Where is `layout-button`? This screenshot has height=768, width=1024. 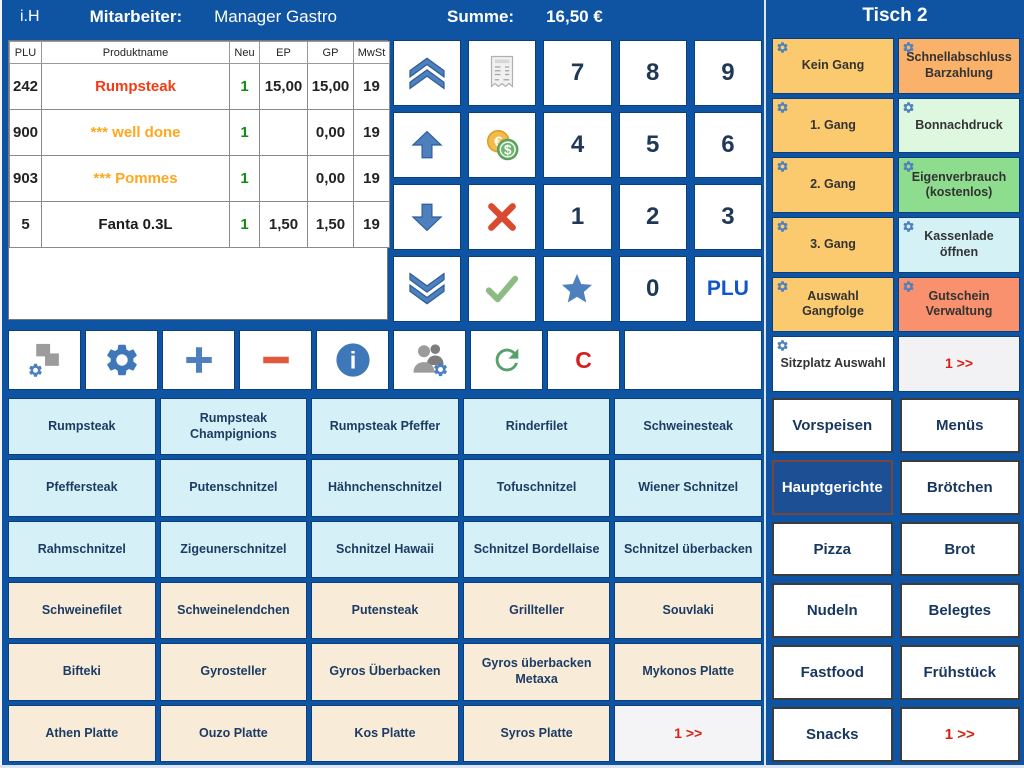 layout-button is located at coordinates (44, 360).